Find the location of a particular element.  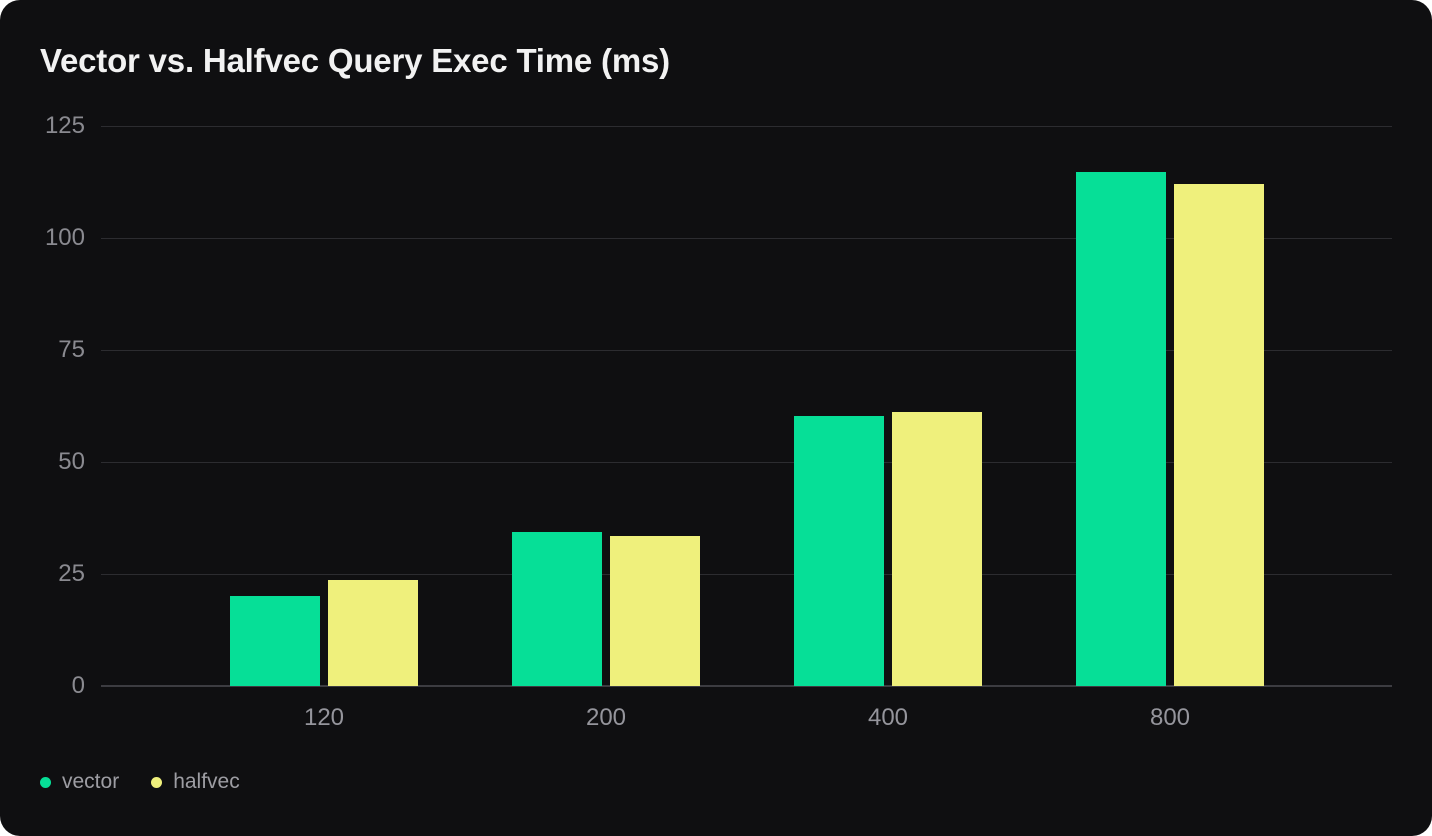

x-tick-label-200: 200 is located at coordinates (606, 717).